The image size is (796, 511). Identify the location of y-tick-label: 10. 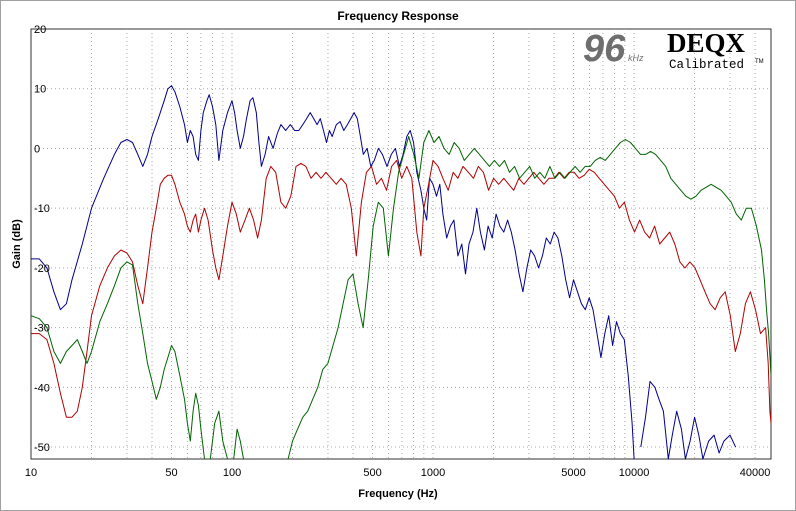
(40, 90).